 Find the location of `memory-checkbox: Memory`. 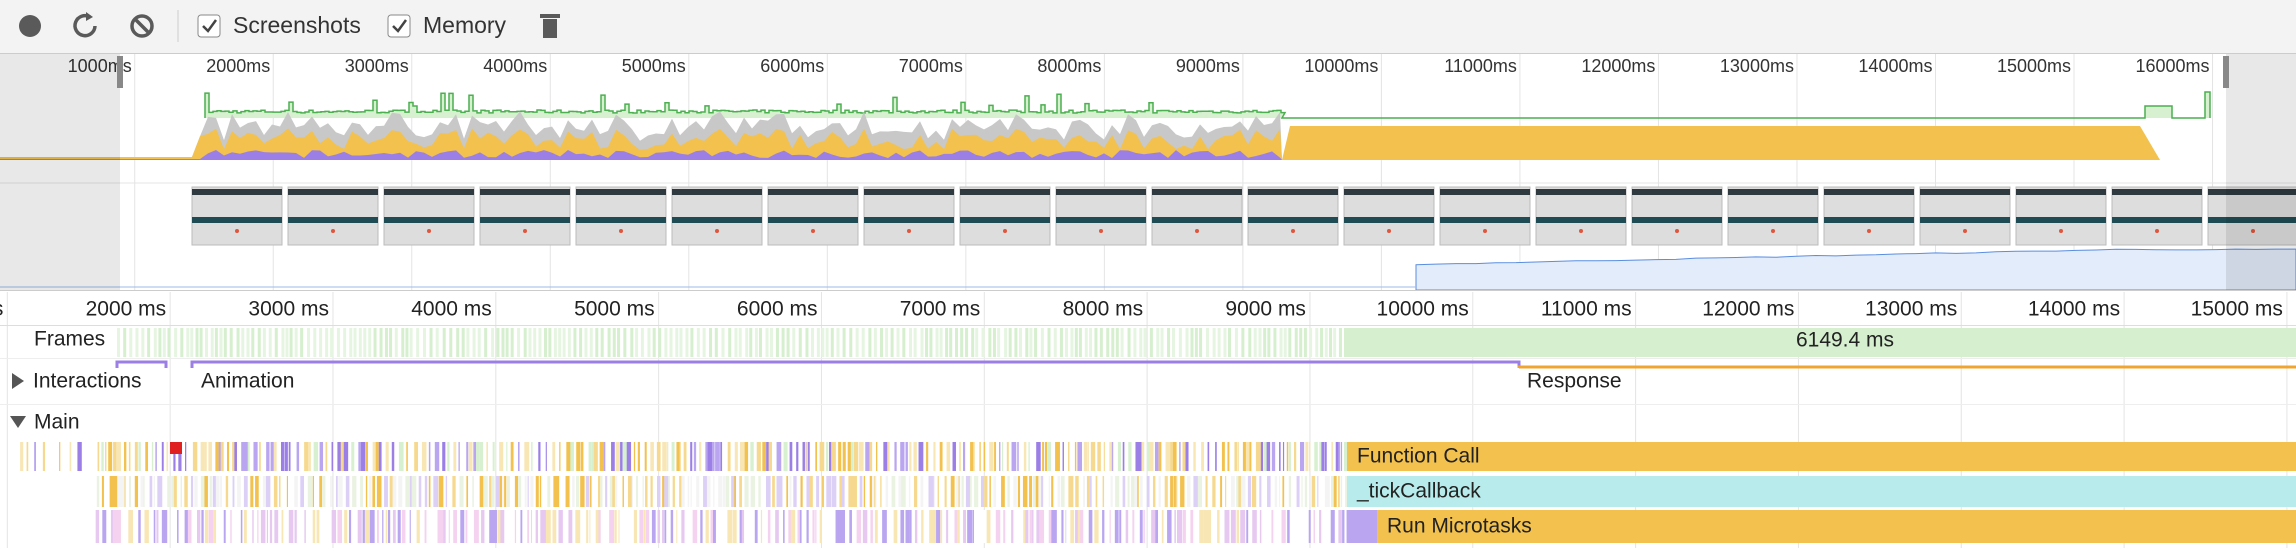

memory-checkbox: Memory is located at coordinates (447, 25).